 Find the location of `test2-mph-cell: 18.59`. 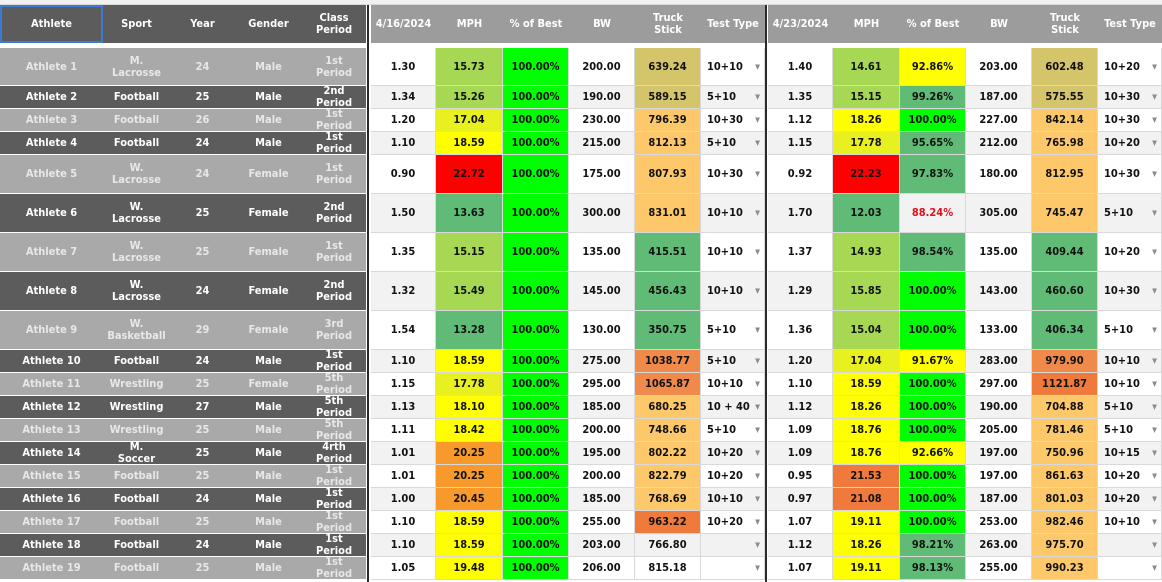

test2-mph-cell: 18.59 is located at coordinates (866, 384).